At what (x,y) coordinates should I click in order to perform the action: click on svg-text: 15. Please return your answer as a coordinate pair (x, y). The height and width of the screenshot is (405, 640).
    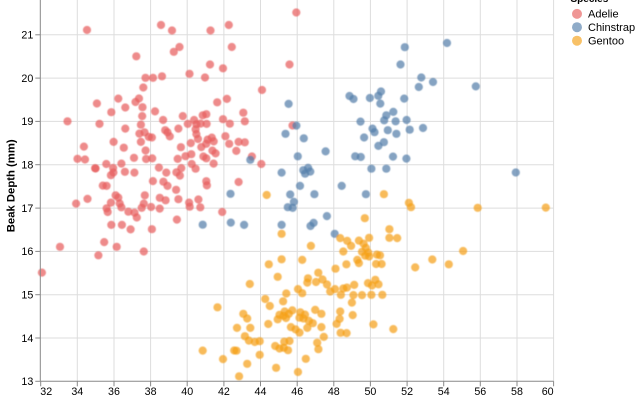
    Looking at the image, I should click on (27, 296).